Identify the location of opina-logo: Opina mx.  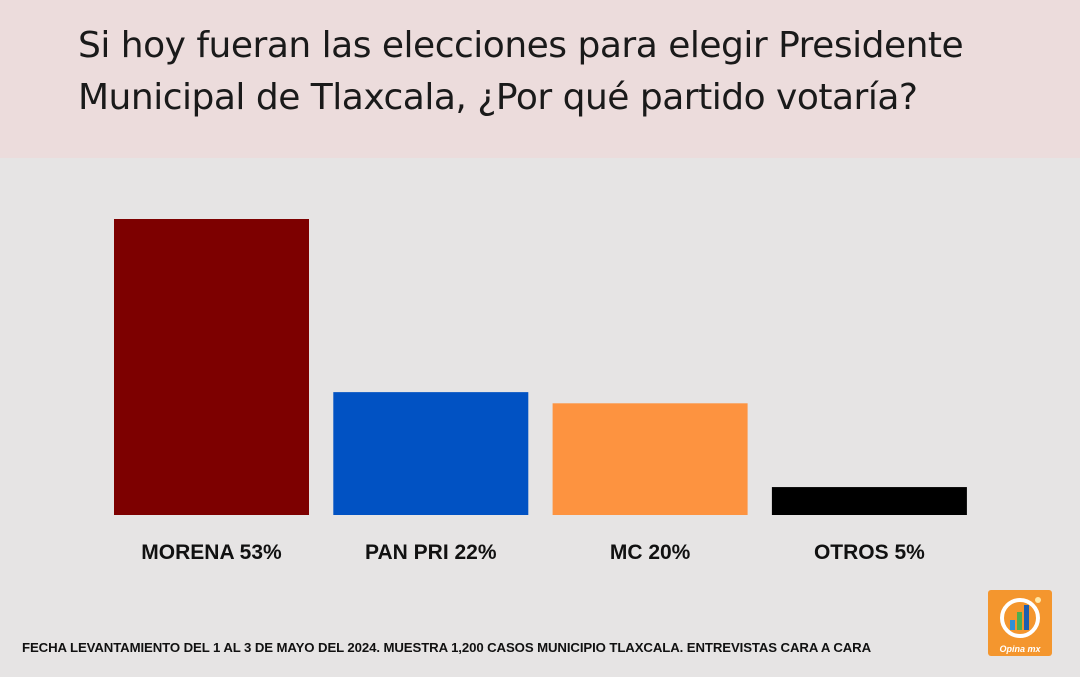
(1020, 623).